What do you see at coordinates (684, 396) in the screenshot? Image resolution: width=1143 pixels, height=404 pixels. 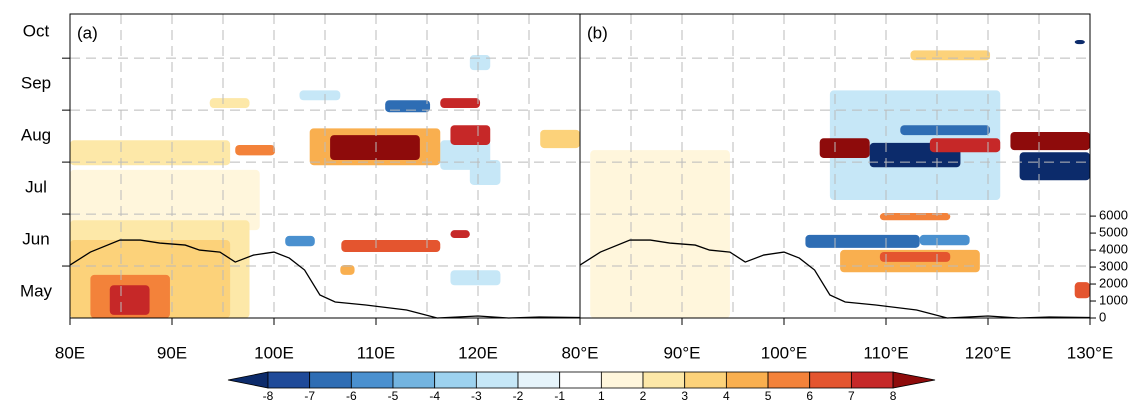 I see `colorbar-label: 3` at bounding box center [684, 396].